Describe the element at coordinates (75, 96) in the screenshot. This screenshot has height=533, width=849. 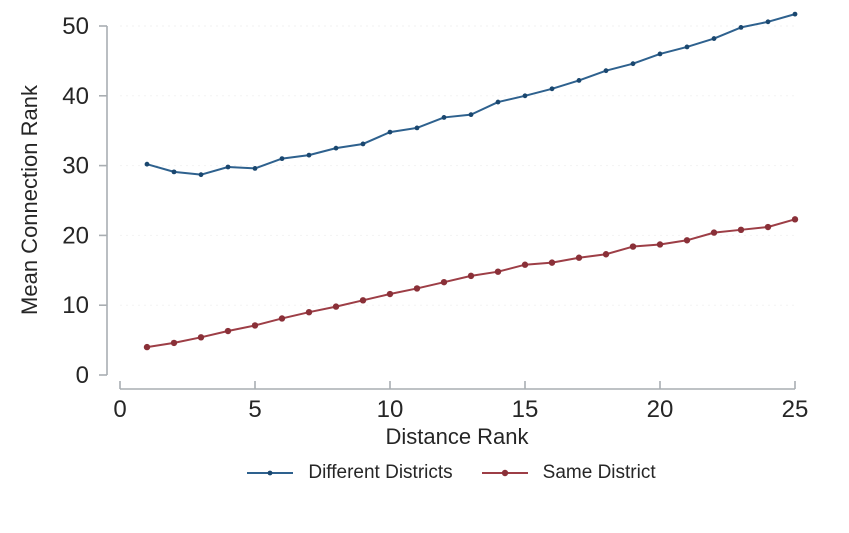
I see `y-tick-label: 40` at that location.